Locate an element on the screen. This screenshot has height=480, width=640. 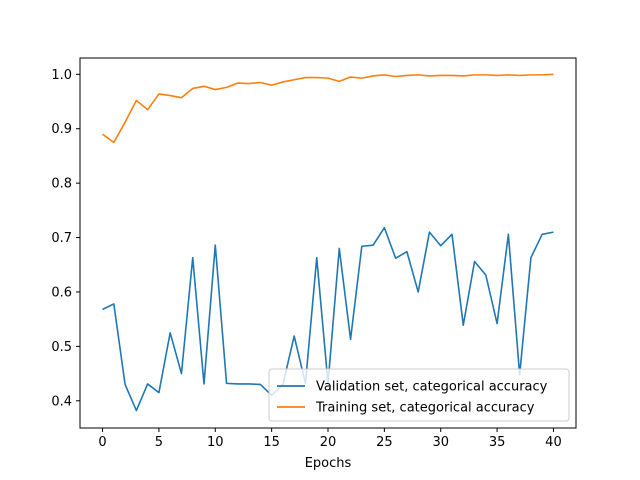
series-line-training is located at coordinates (328, 108).